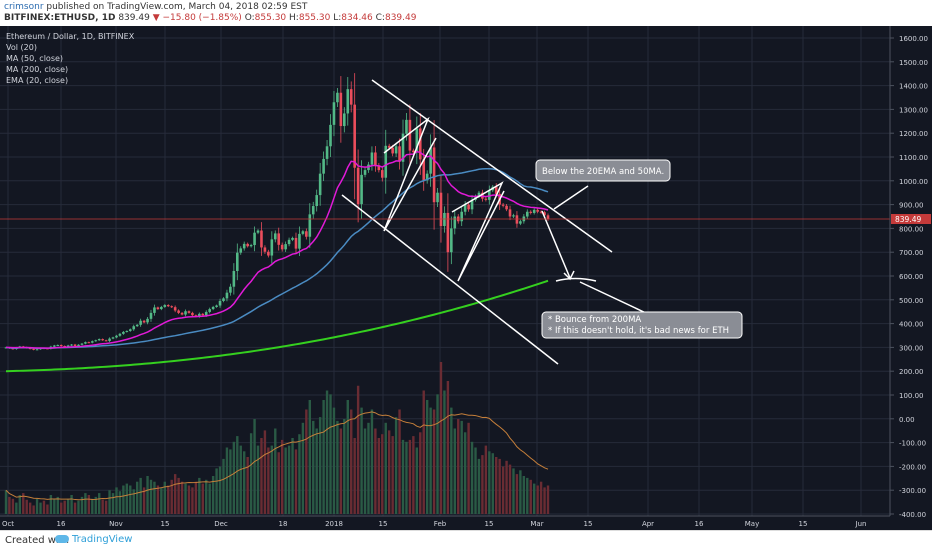  I want to click on author-link: crimsonr, so click(24, 7).